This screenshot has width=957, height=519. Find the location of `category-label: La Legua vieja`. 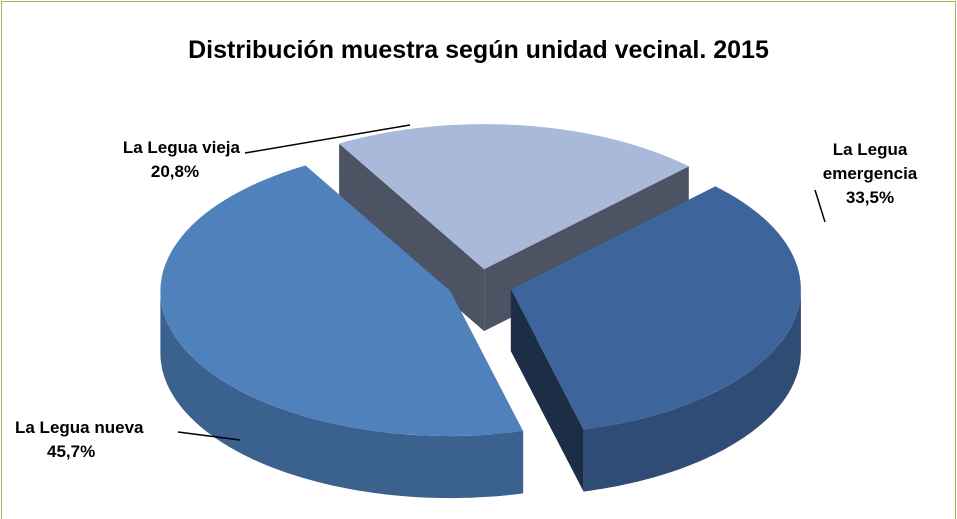

category-label: La Legua vieja is located at coordinates (181, 147).